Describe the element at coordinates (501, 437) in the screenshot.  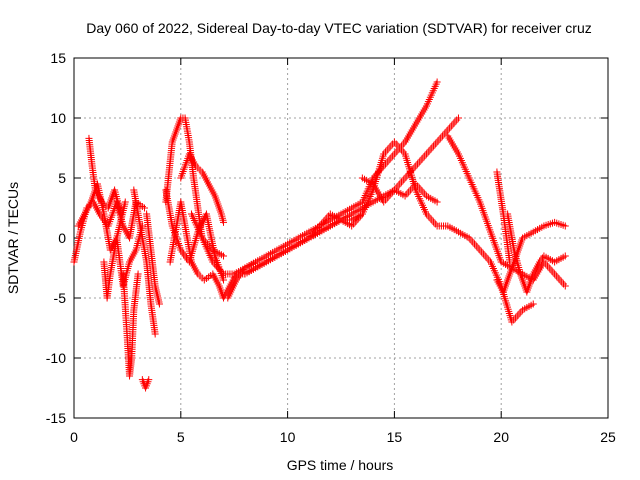
I see `x-tick-label: 20` at that location.